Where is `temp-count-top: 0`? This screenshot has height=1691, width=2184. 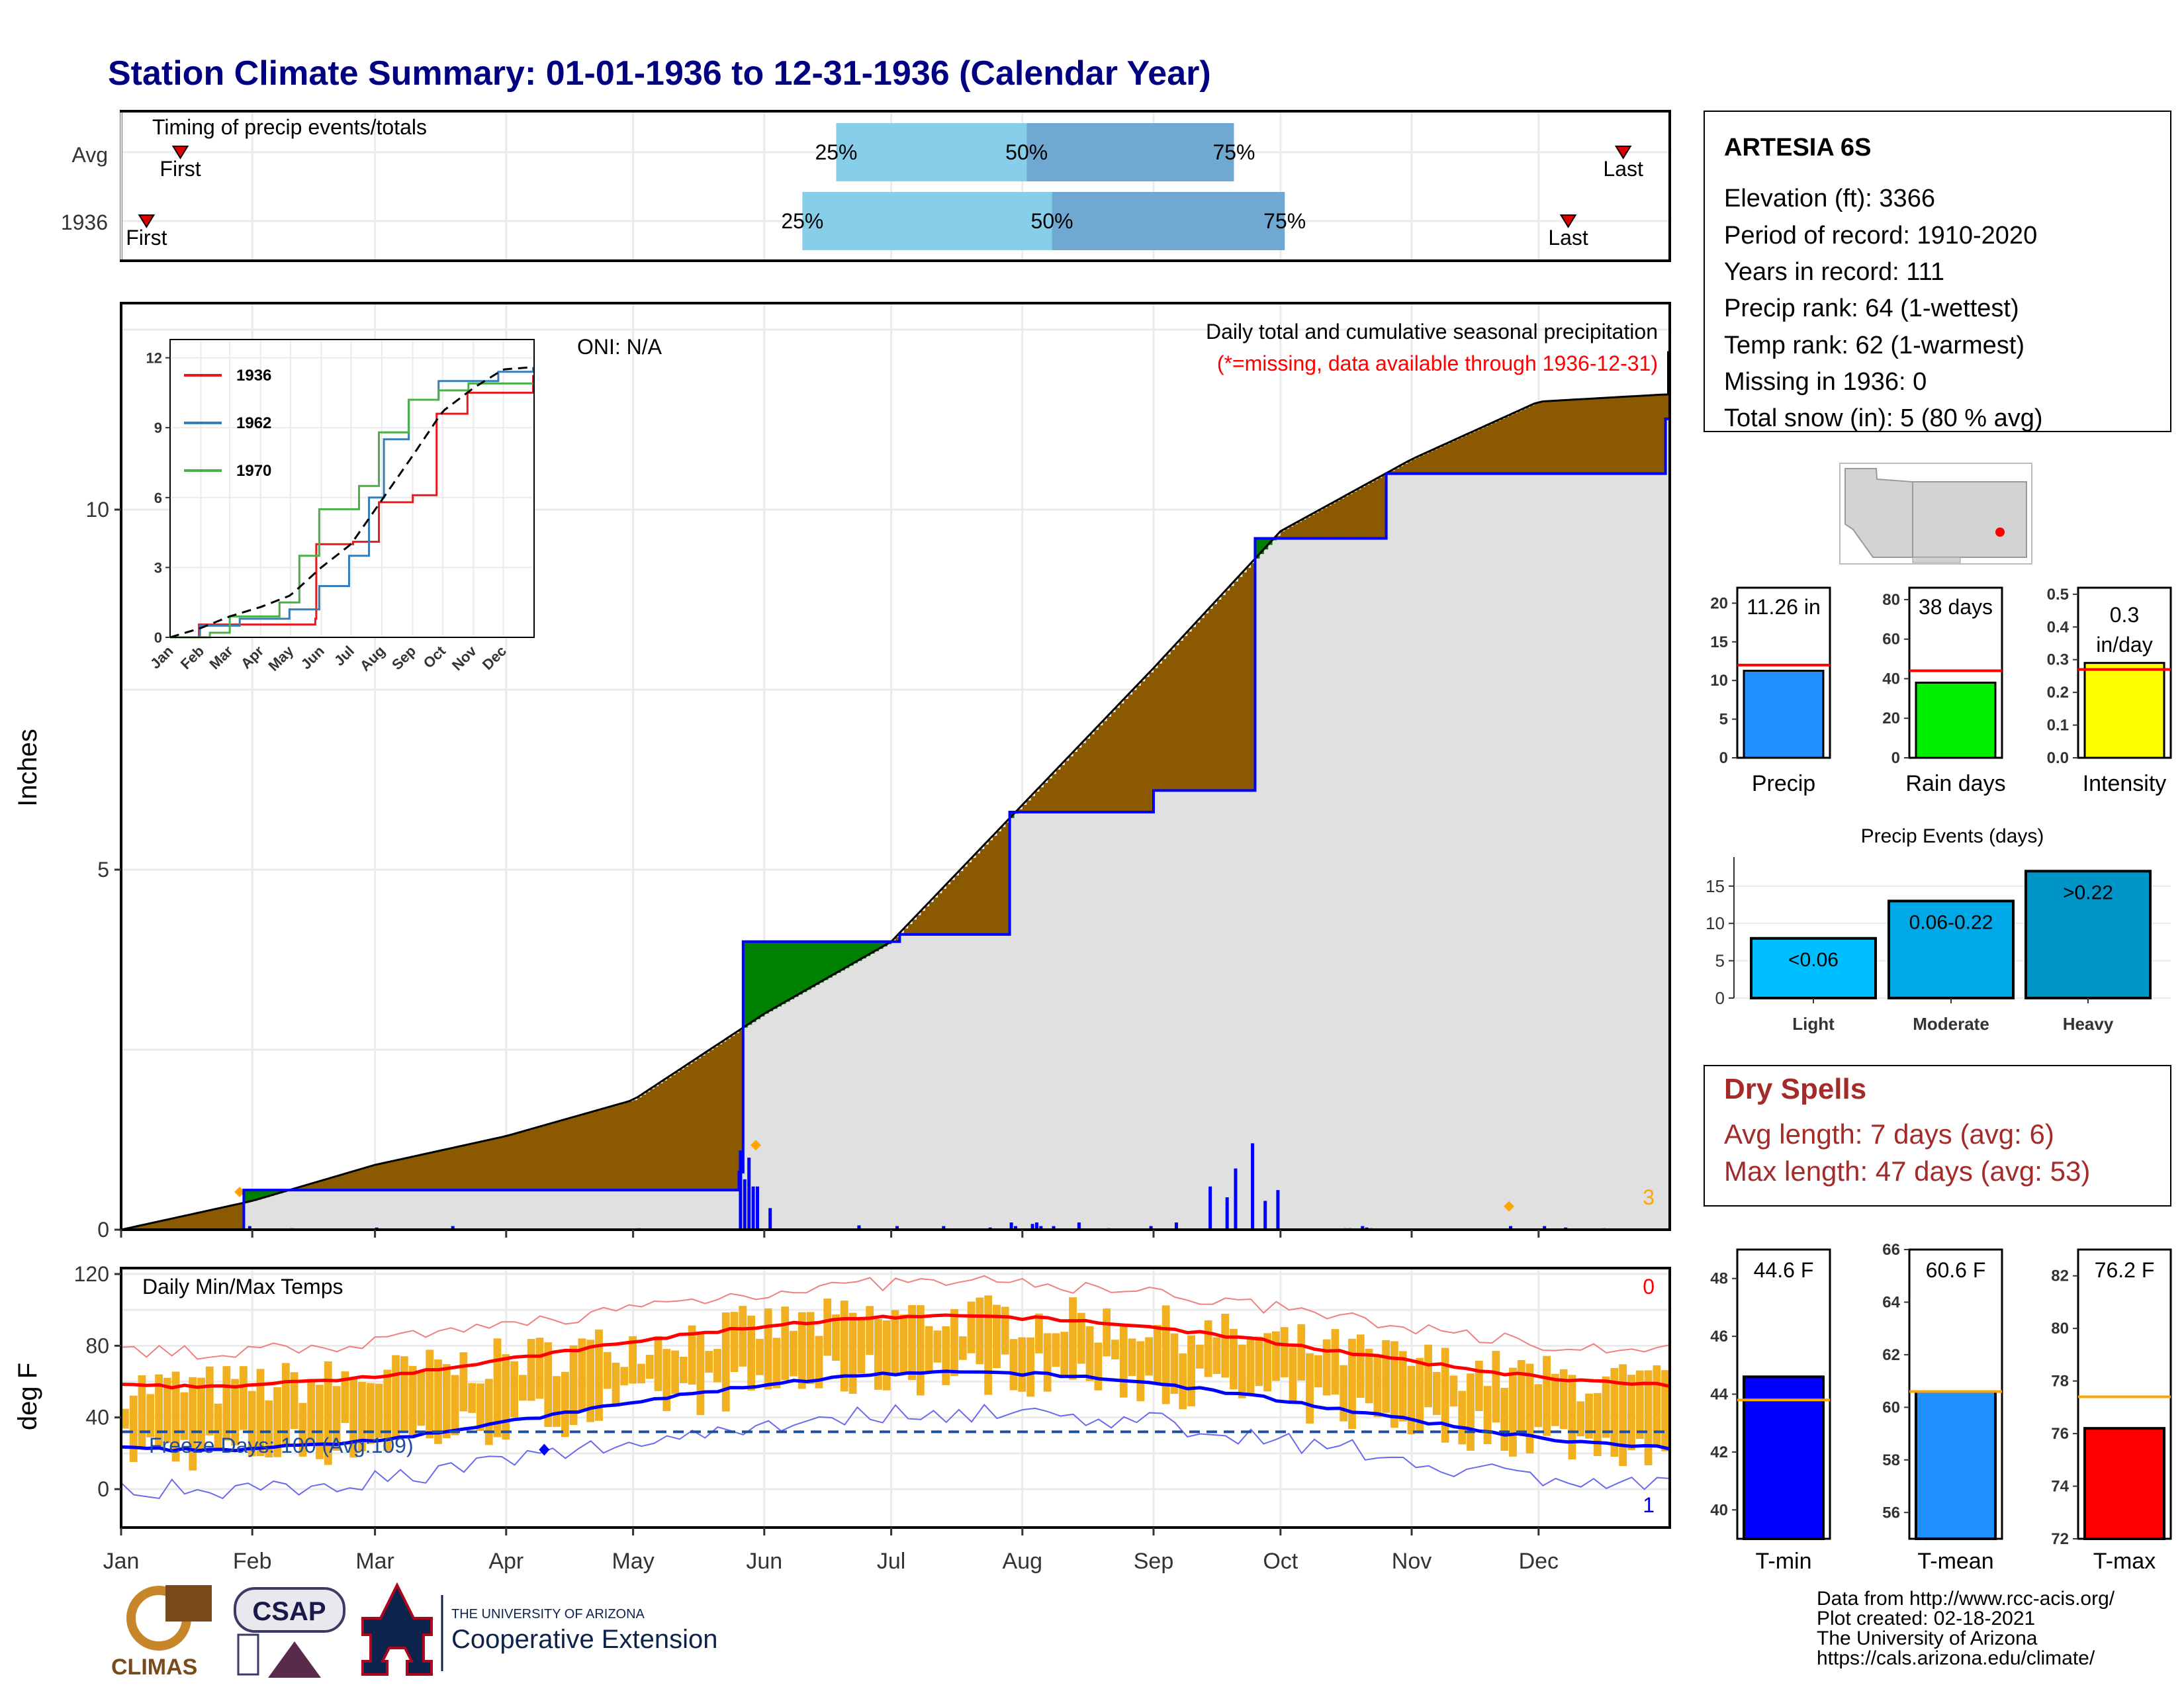
temp-count-top: 0 is located at coordinates (1649, 1287).